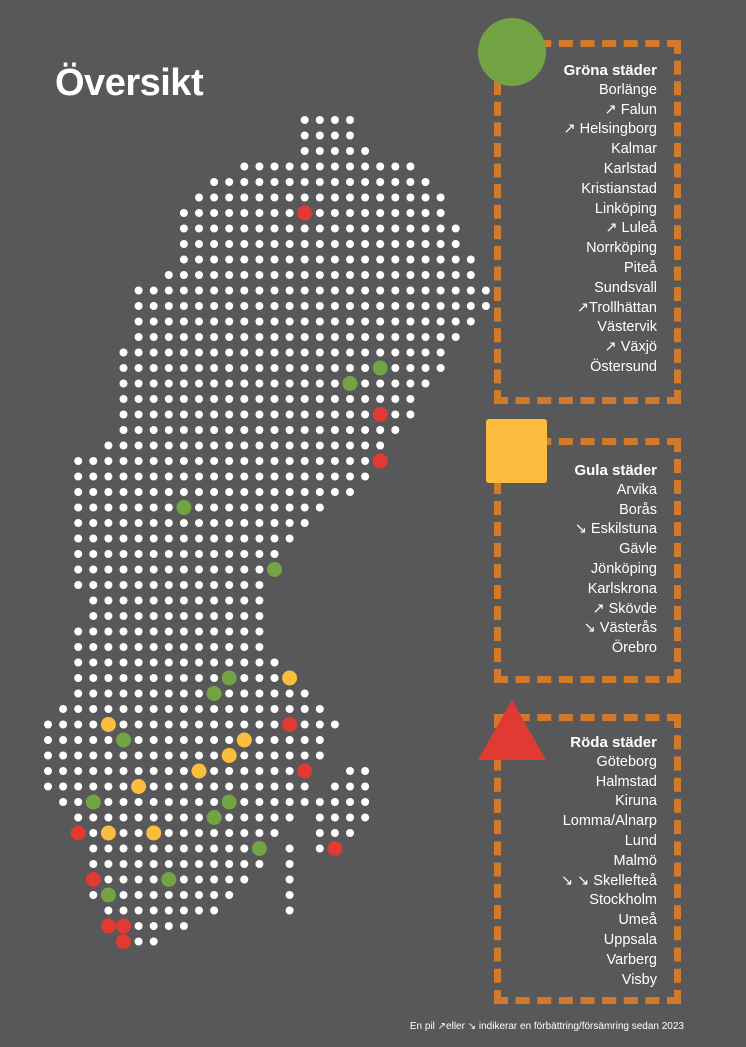 The width and height of the screenshot is (746, 1047). What do you see at coordinates (636, 801) in the screenshot?
I see `red-city-item: Kiruna` at bounding box center [636, 801].